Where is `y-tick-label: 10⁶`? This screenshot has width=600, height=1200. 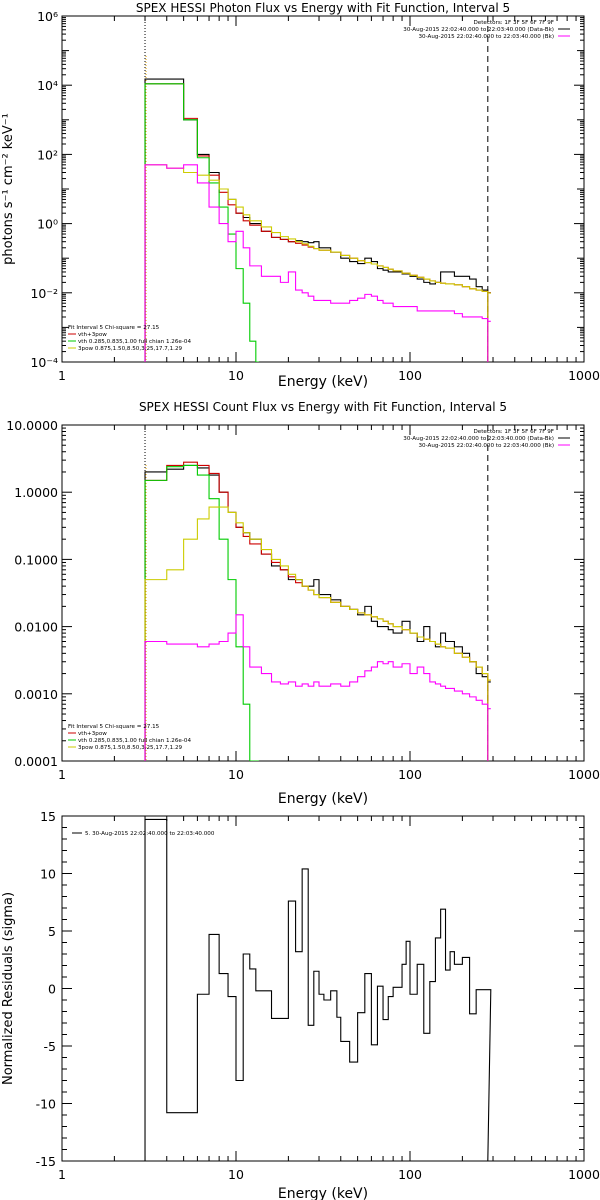
y-tick-label: 10⁶ is located at coordinates (47, 16).